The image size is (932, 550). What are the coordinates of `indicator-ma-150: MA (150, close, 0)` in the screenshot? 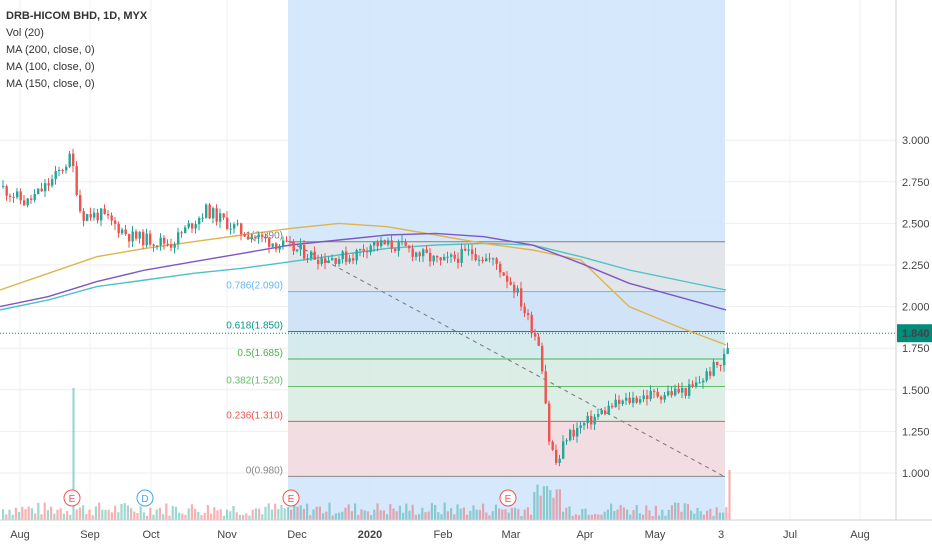 It's located at (50, 84).